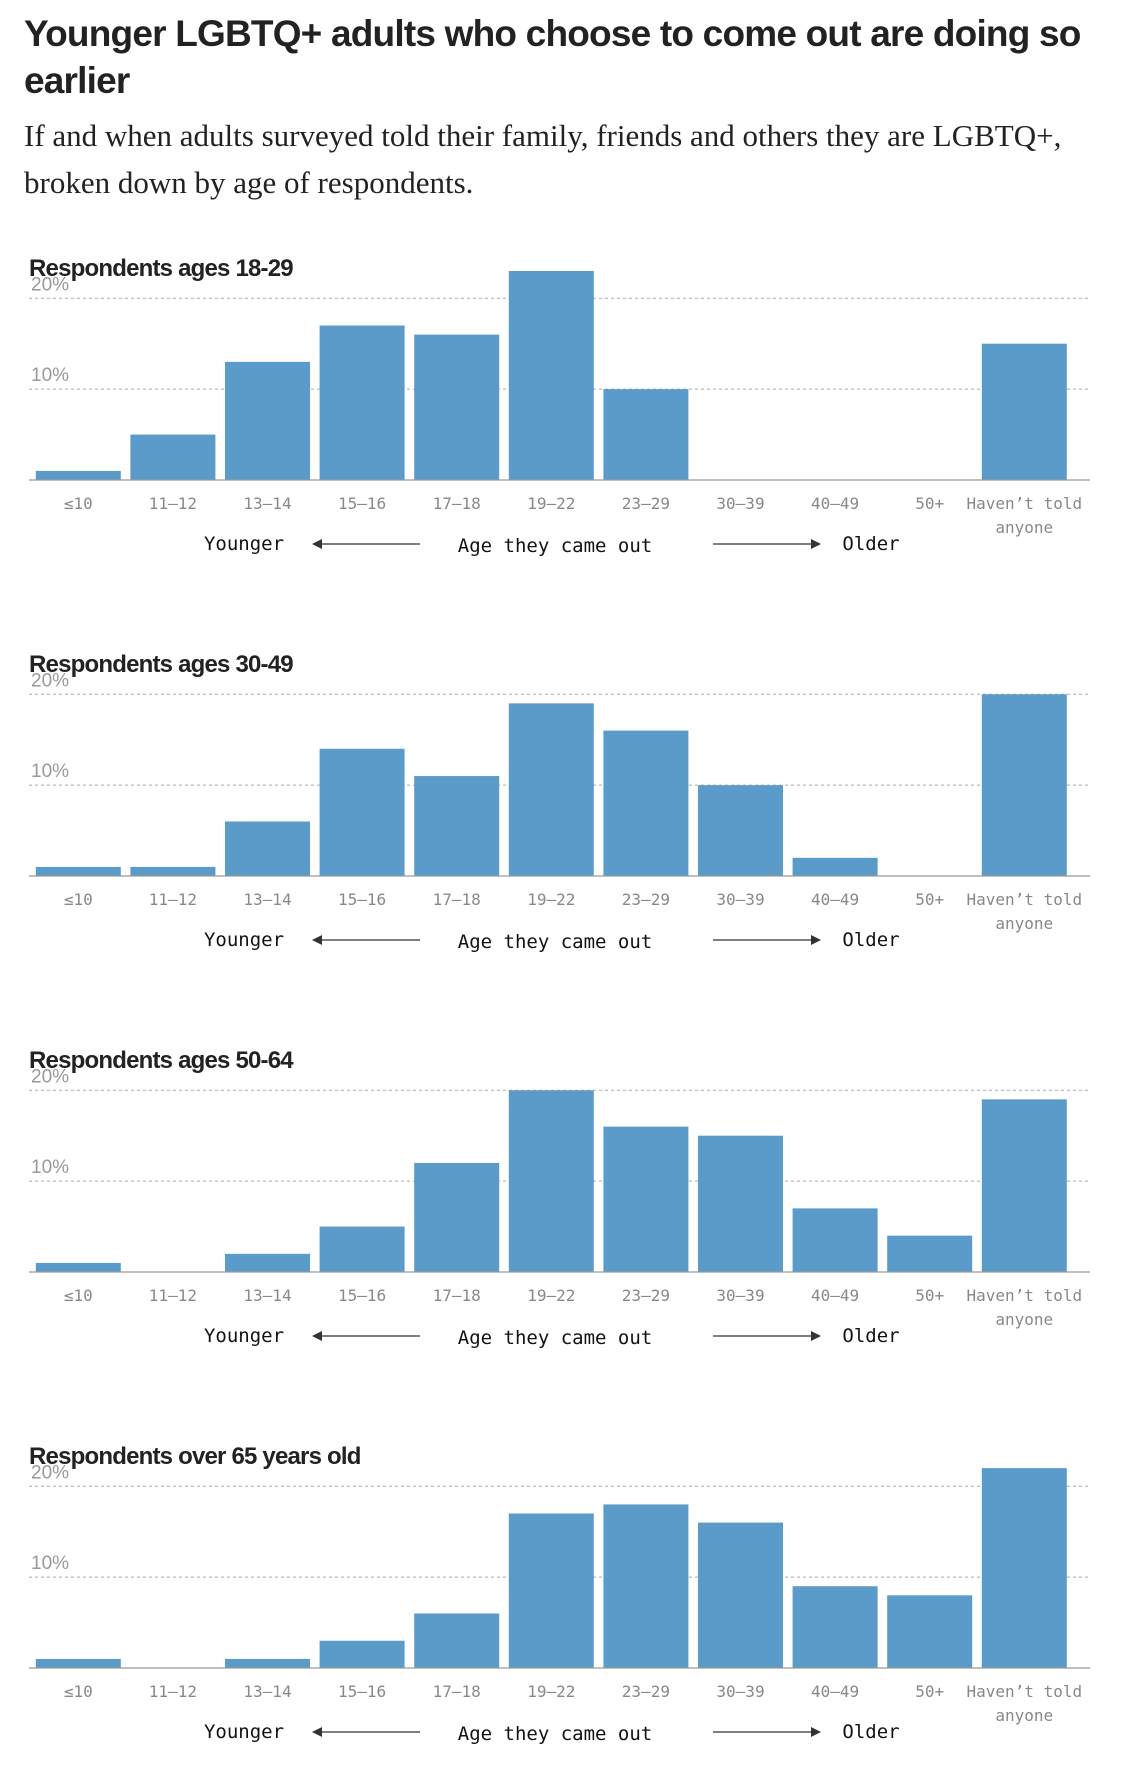 The image size is (1128, 1766). I want to click on x-tick-label: 15–16, so click(362, 503).